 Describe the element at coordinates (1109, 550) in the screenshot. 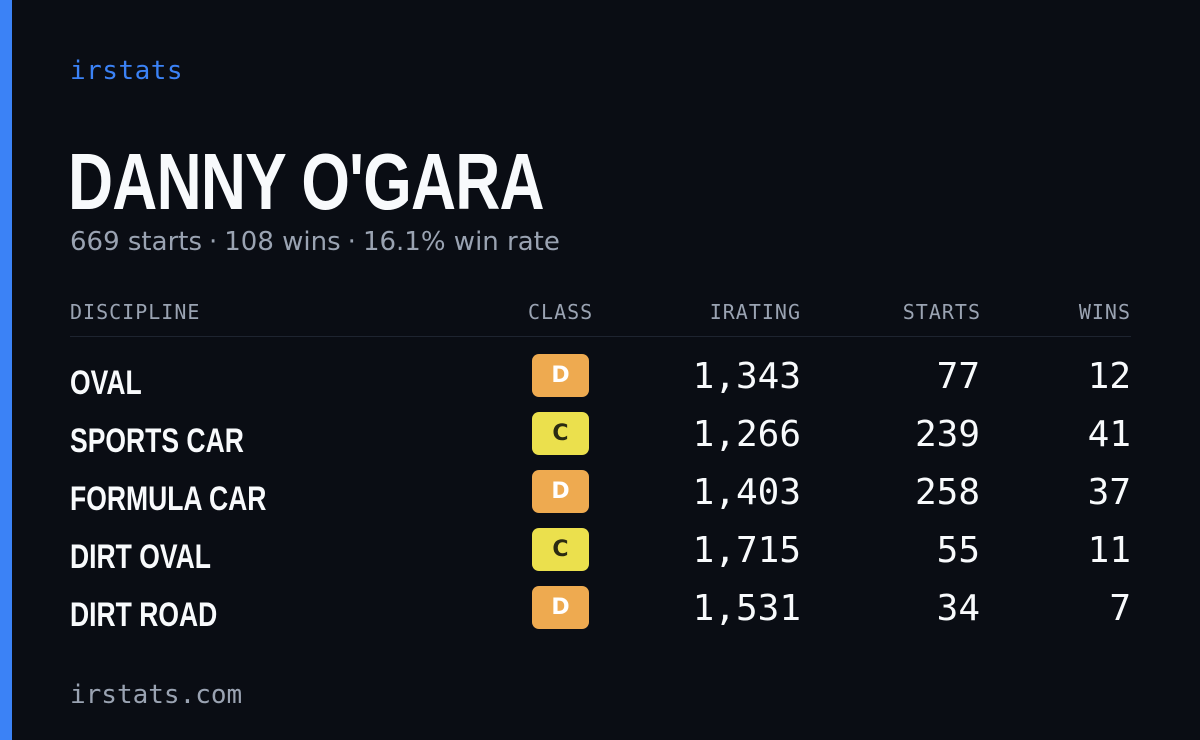

I see `wins-value: 11` at that location.